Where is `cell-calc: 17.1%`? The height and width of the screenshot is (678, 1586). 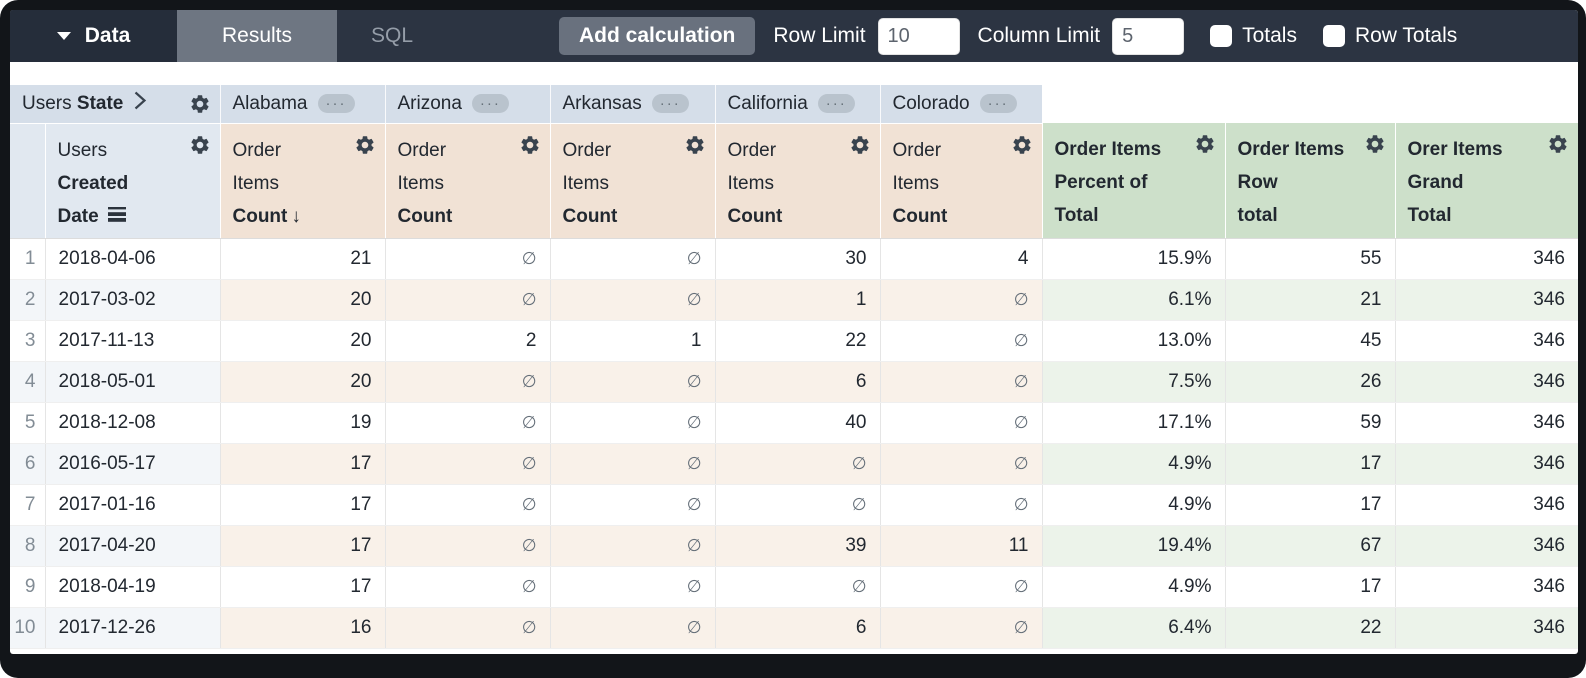
cell-calc: 17.1% is located at coordinates (1134, 423).